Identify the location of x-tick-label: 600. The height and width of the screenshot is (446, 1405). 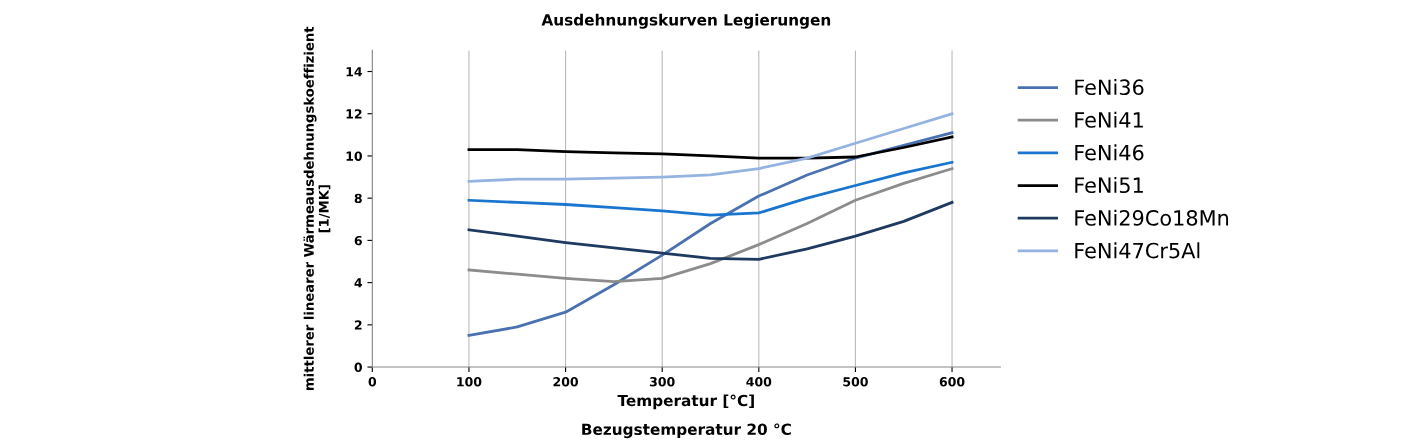
(952, 382).